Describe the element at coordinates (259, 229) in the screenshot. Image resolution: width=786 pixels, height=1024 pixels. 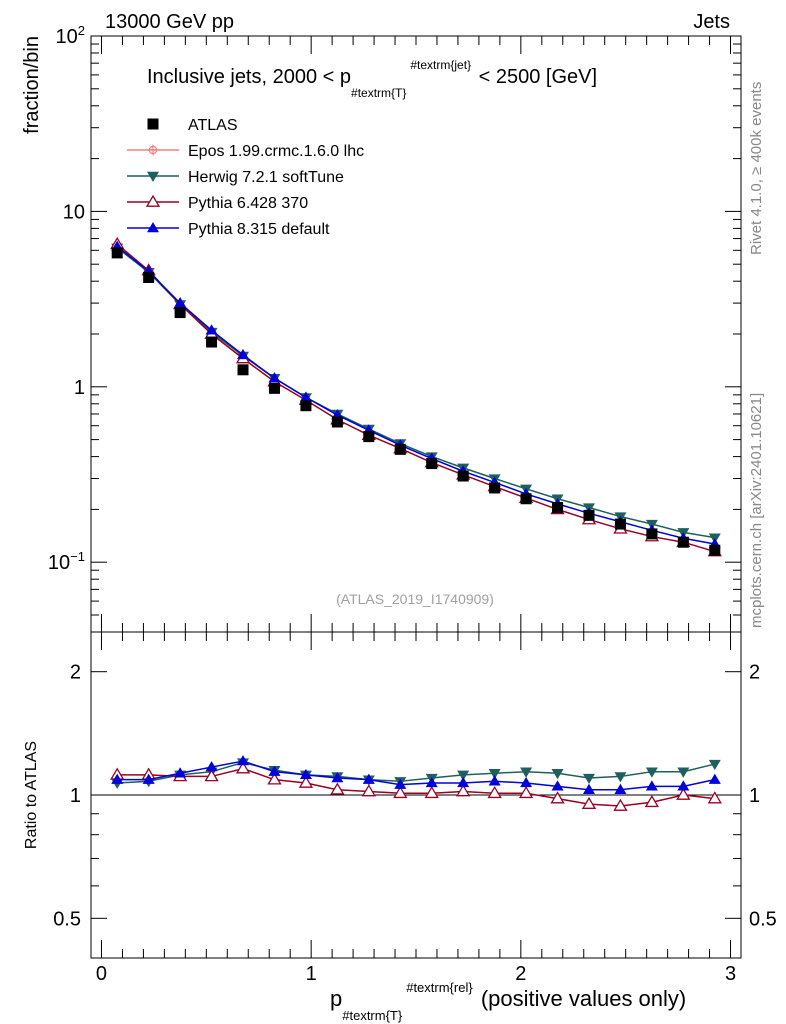
I see `legend-label: Pythia 8.315 default` at that location.